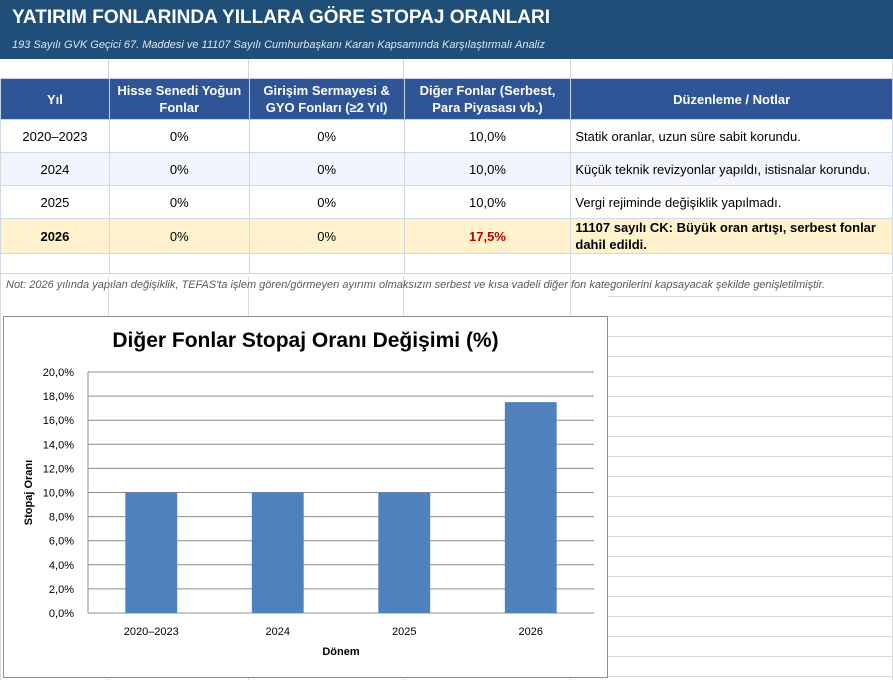  What do you see at coordinates (404, 632) in the screenshot?
I see `x-tick-label: 2025` at bounding box center [404, 632].